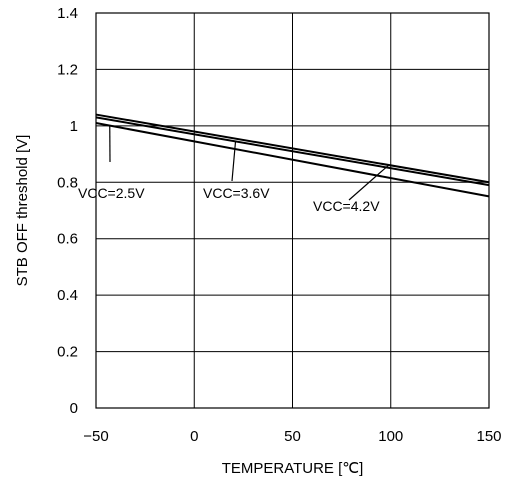 The width and height of the screenshot is (507, 486). I want to click on annotations: VCC=2.5V VCC=3.6V VCC=4.2V, so click(234, 169).